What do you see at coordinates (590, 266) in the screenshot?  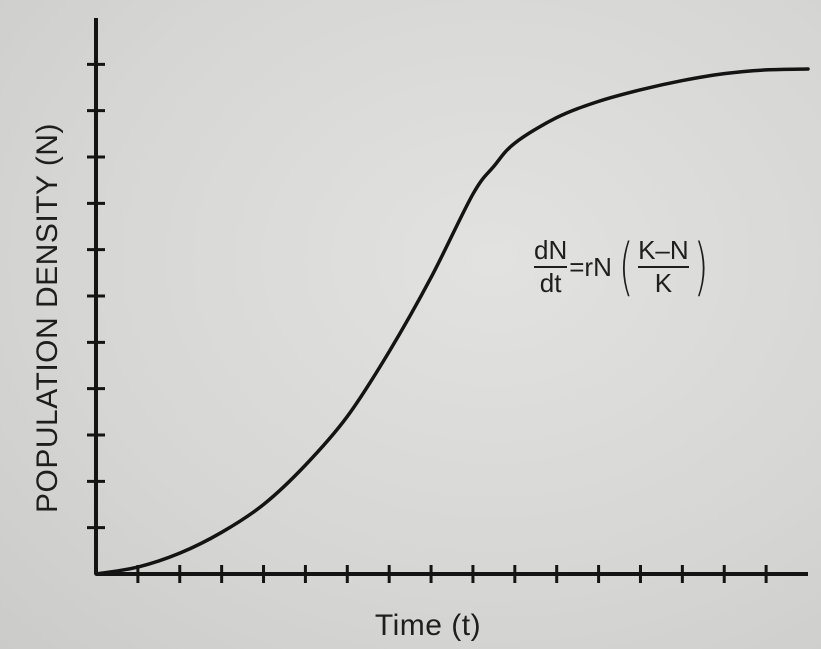 I see `equation-middle: =rN` at bounding box center [590, 266].